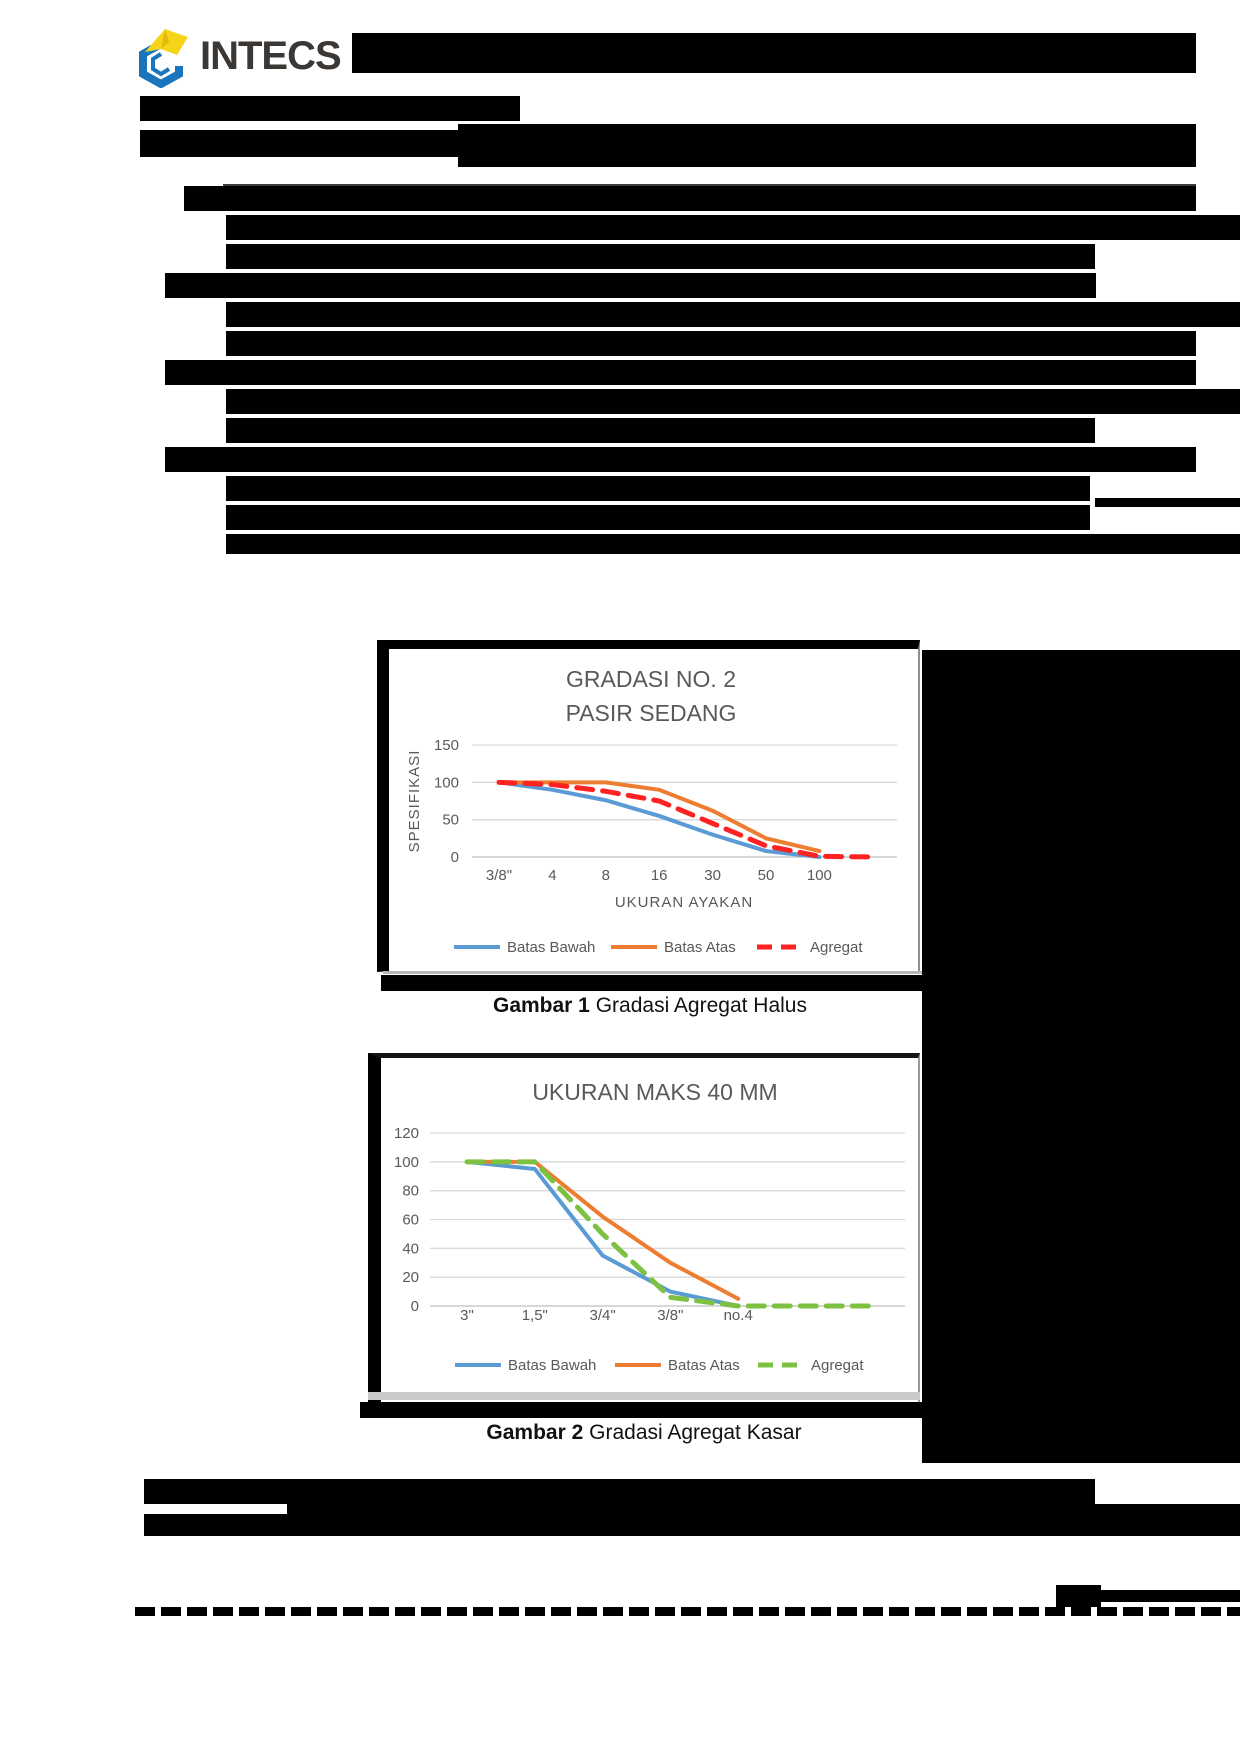 This screenshot has height=1754, width=1240. I want to click on redaction-band-right, so click(1081, 1056).